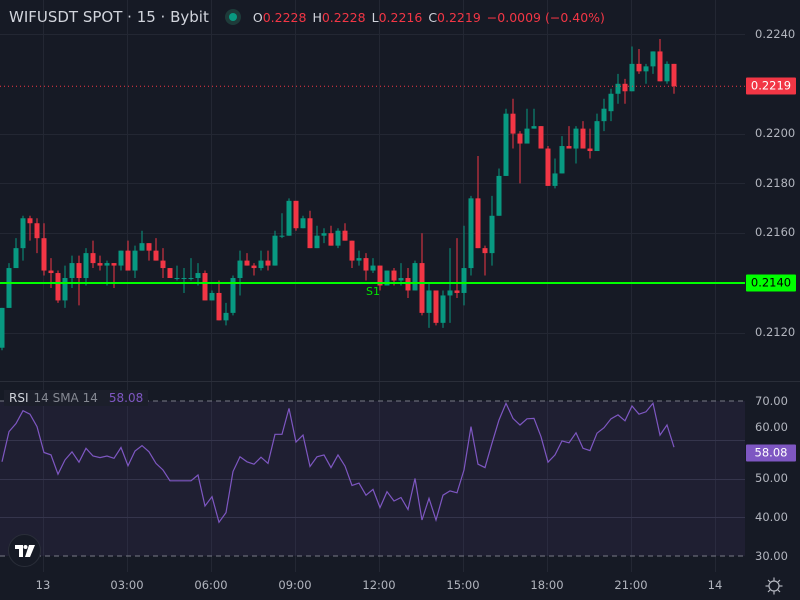  I want to click on time-tick: 12:00, so click(379, 585).